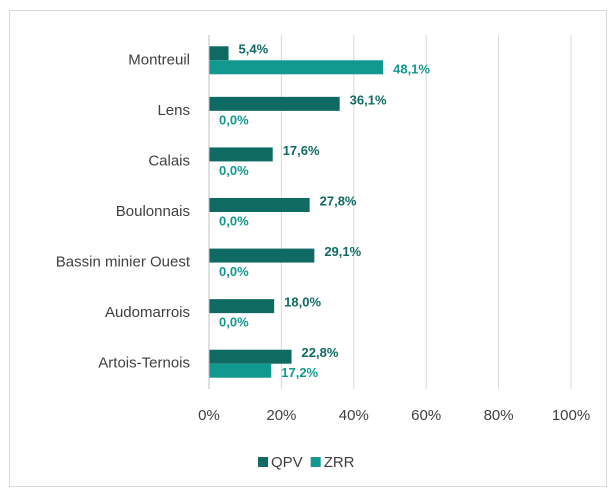 This screenshot has width=616, height=489. Describe the element at coordinates (281, 415) in the screenshot. I see `x-tick-label: 20%` at that location.